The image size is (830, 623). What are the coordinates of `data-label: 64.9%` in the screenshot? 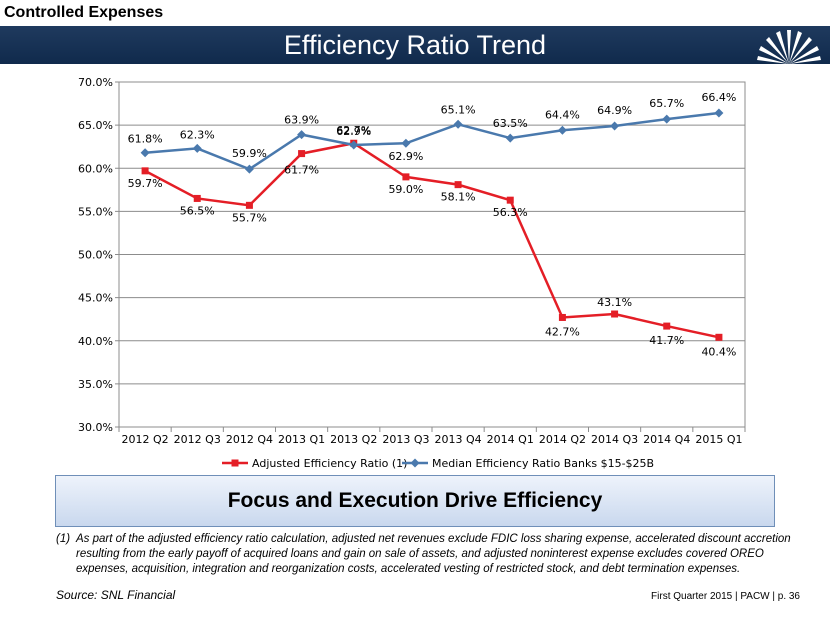 It's located at (614, 110).